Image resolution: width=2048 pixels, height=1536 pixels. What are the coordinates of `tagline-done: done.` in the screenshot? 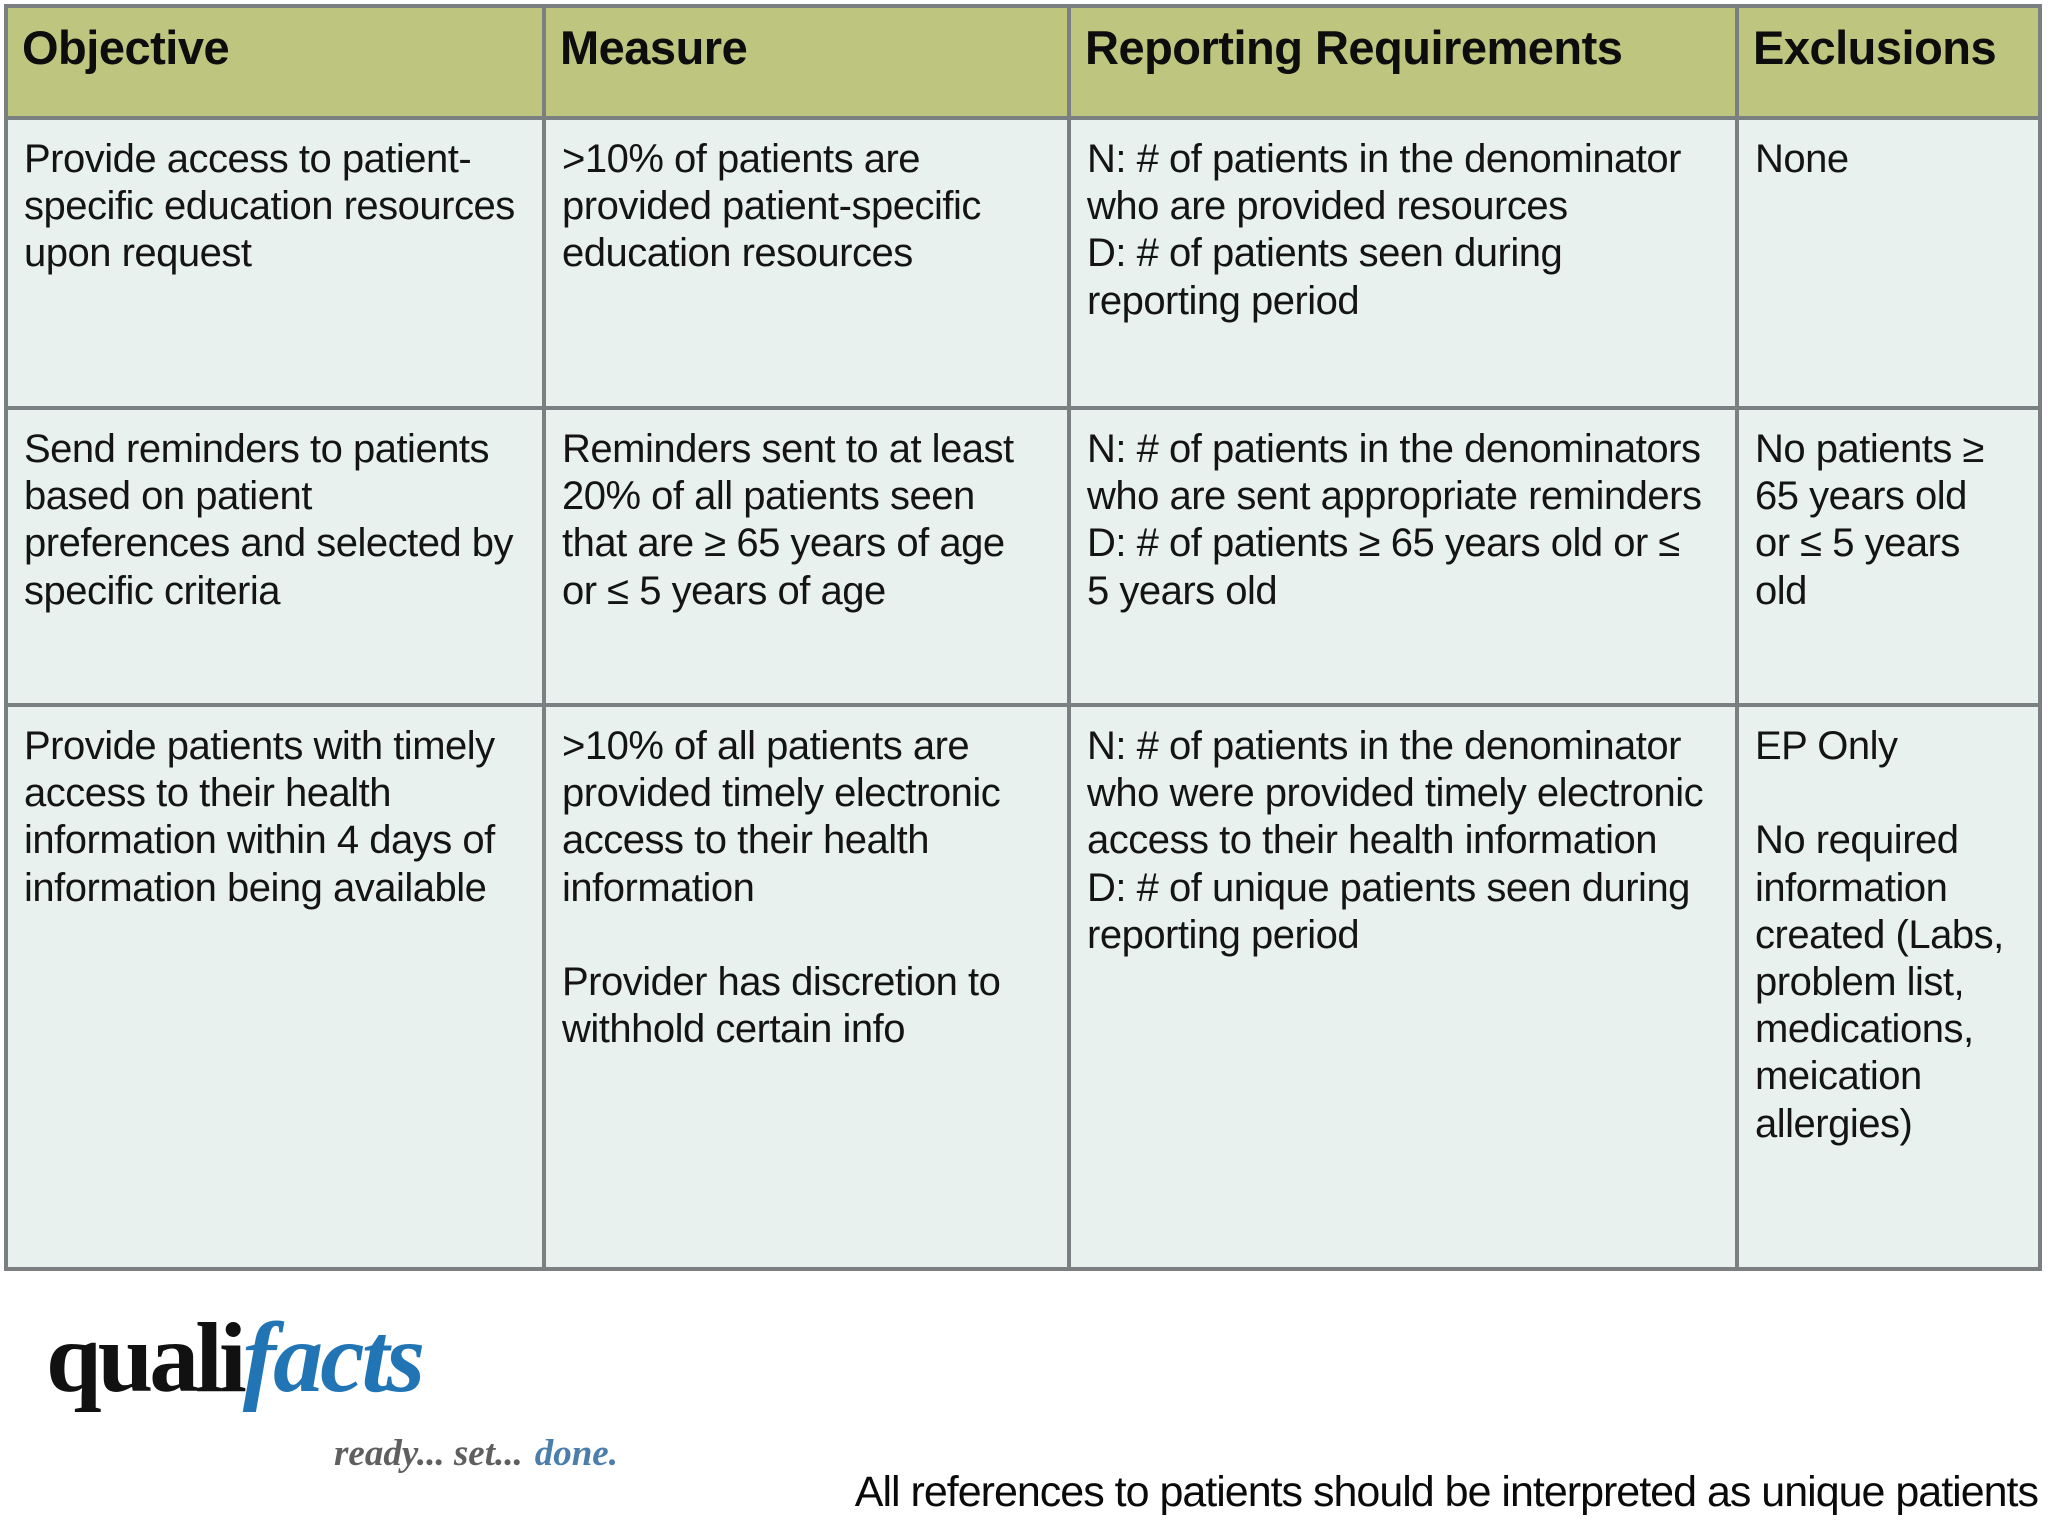 It's located at (576, 1453).